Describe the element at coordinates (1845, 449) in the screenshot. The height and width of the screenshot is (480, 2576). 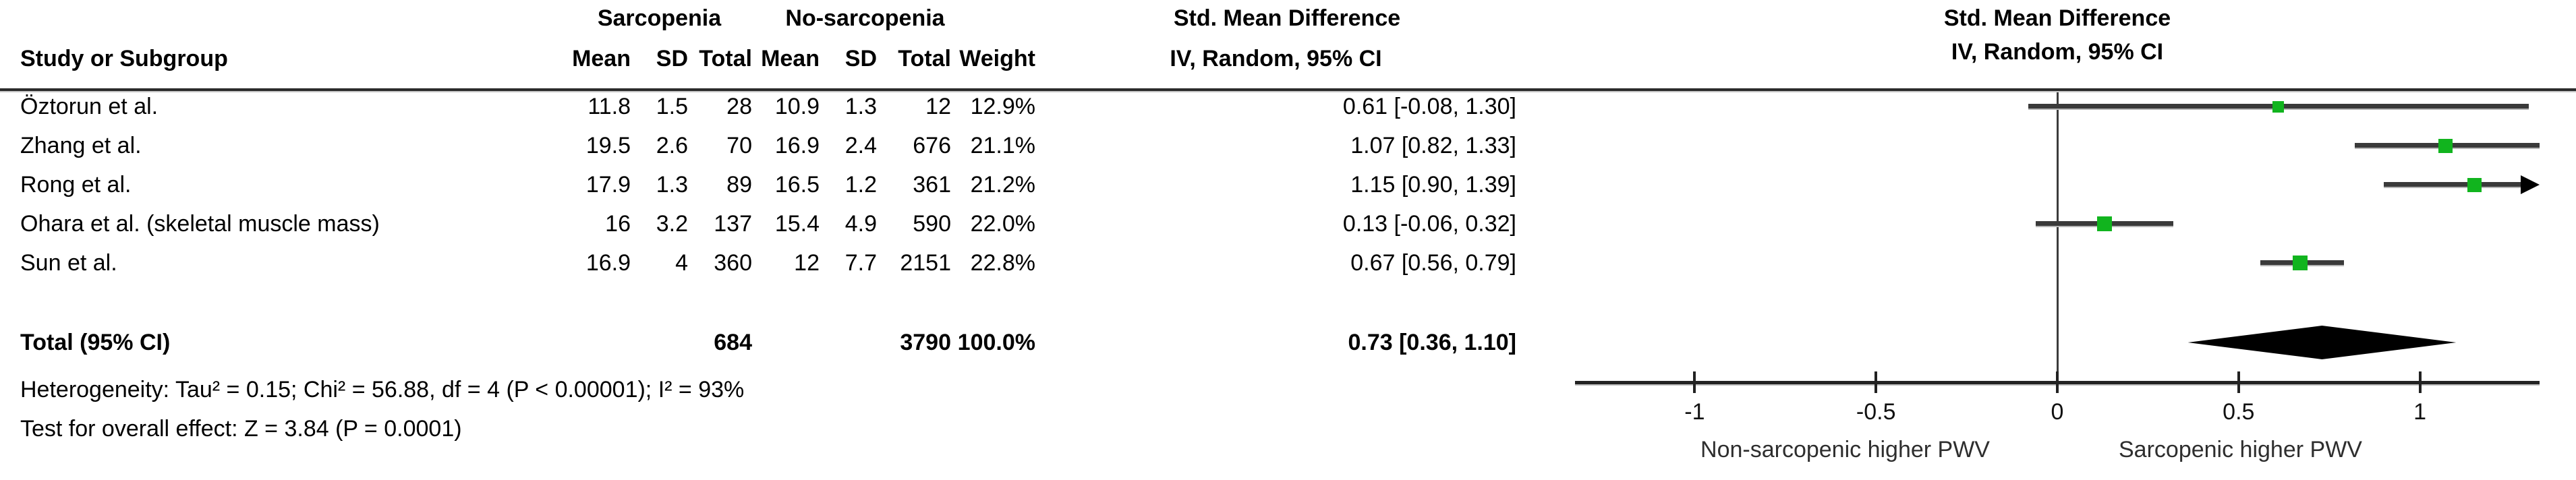
I see `direction-label-left: Non-sarcopenic higher PWV` at that location.